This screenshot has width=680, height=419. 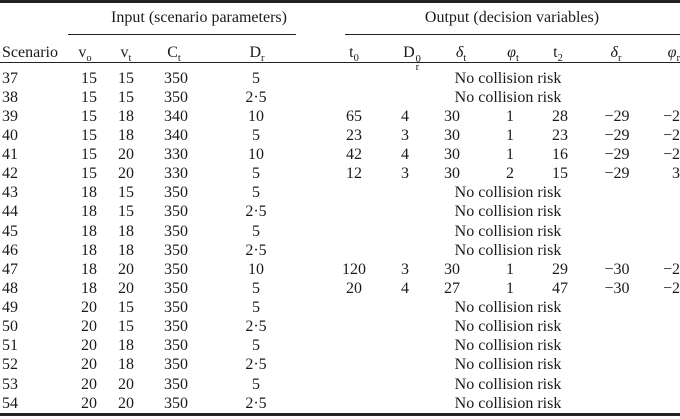 I want to click on output-value-cell: 120, so click(x=354, y=269).